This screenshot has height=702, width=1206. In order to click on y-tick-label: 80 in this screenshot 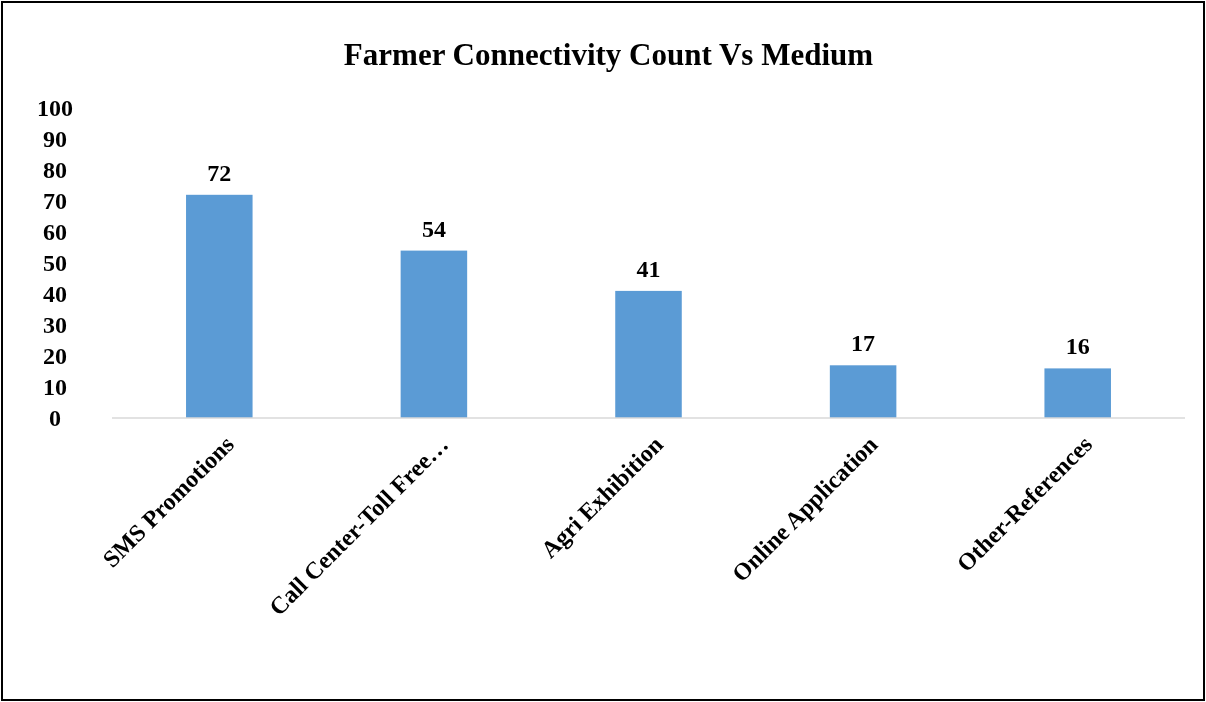, I will do `click(55, 170)`.